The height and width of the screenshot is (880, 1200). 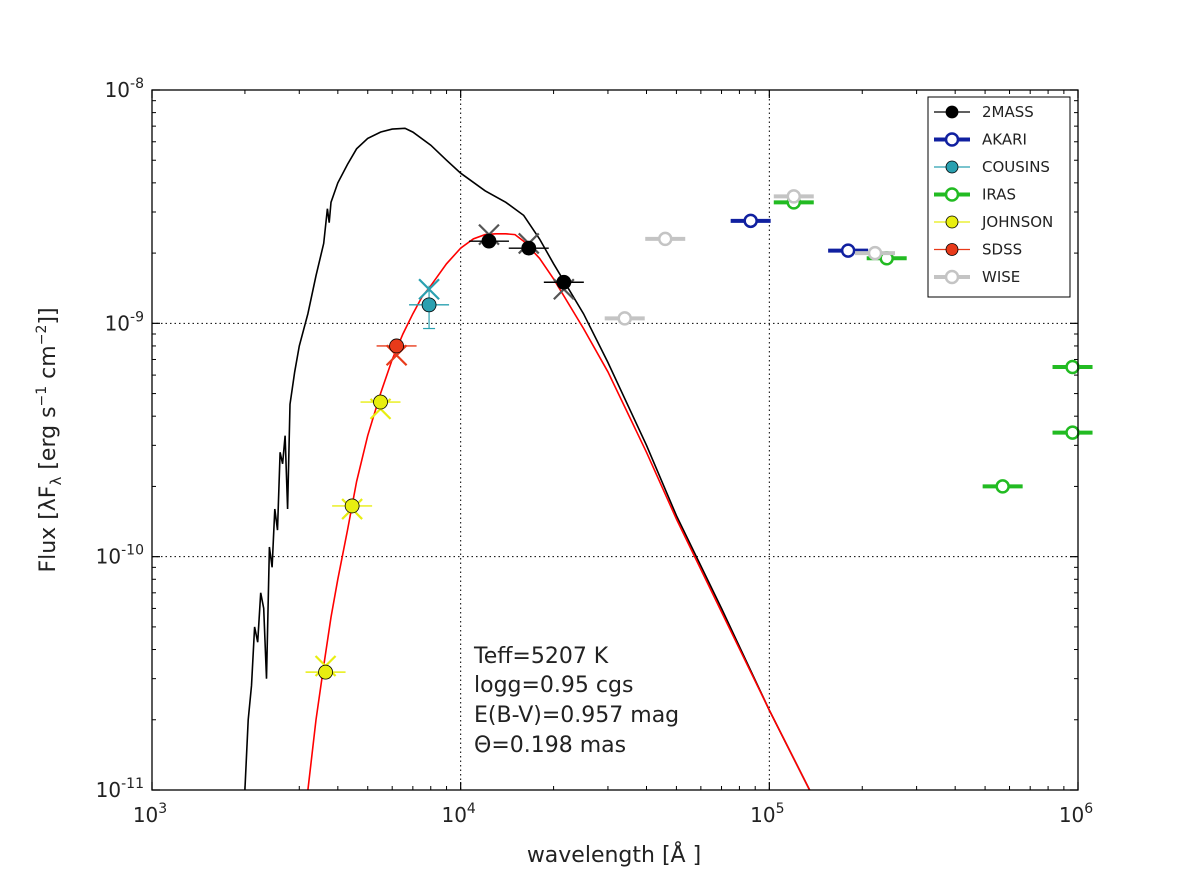 I want to click on legend-label: AKARI, so click(x=1004, y=140).